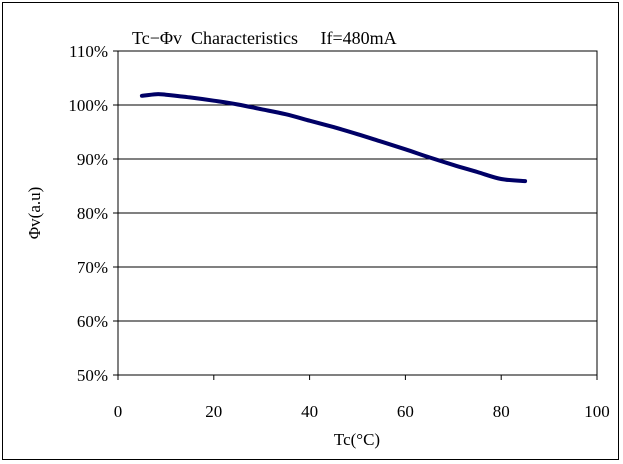  I want to click on x-tick-label: 20, so click(213, 411).